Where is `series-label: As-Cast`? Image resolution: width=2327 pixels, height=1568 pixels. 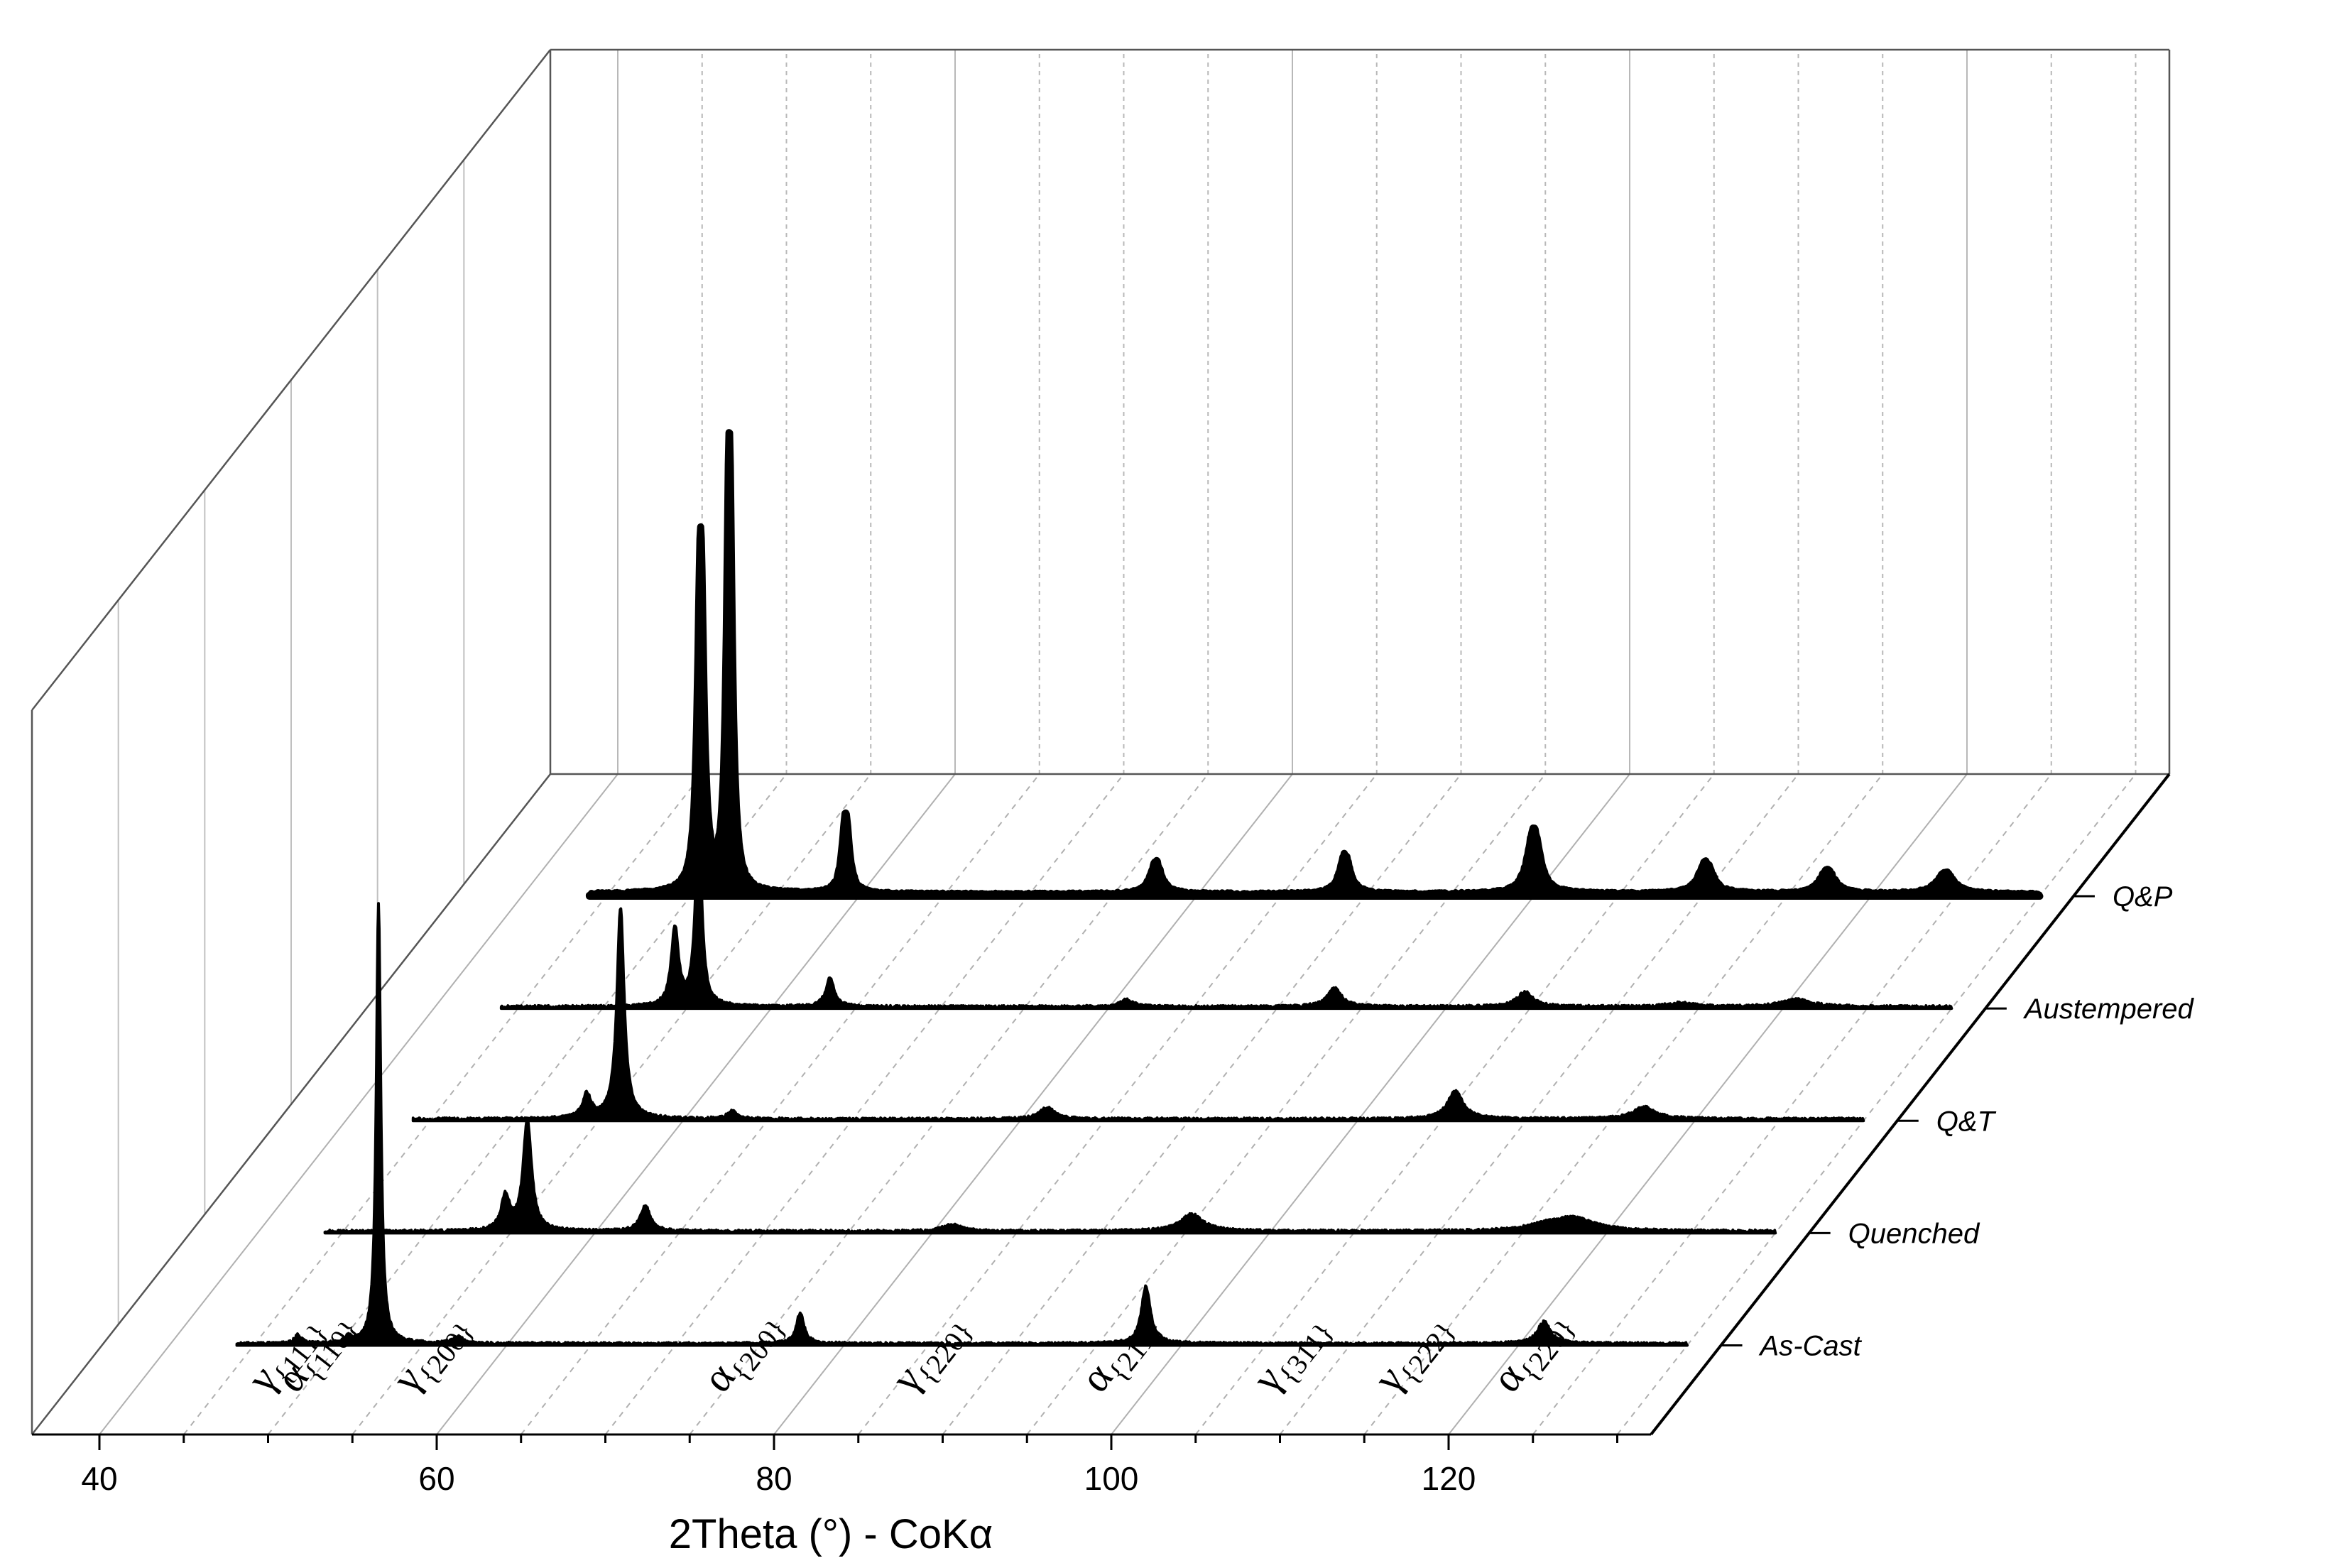
series-label: As-Cast is located at coordinates (1811, 1345).